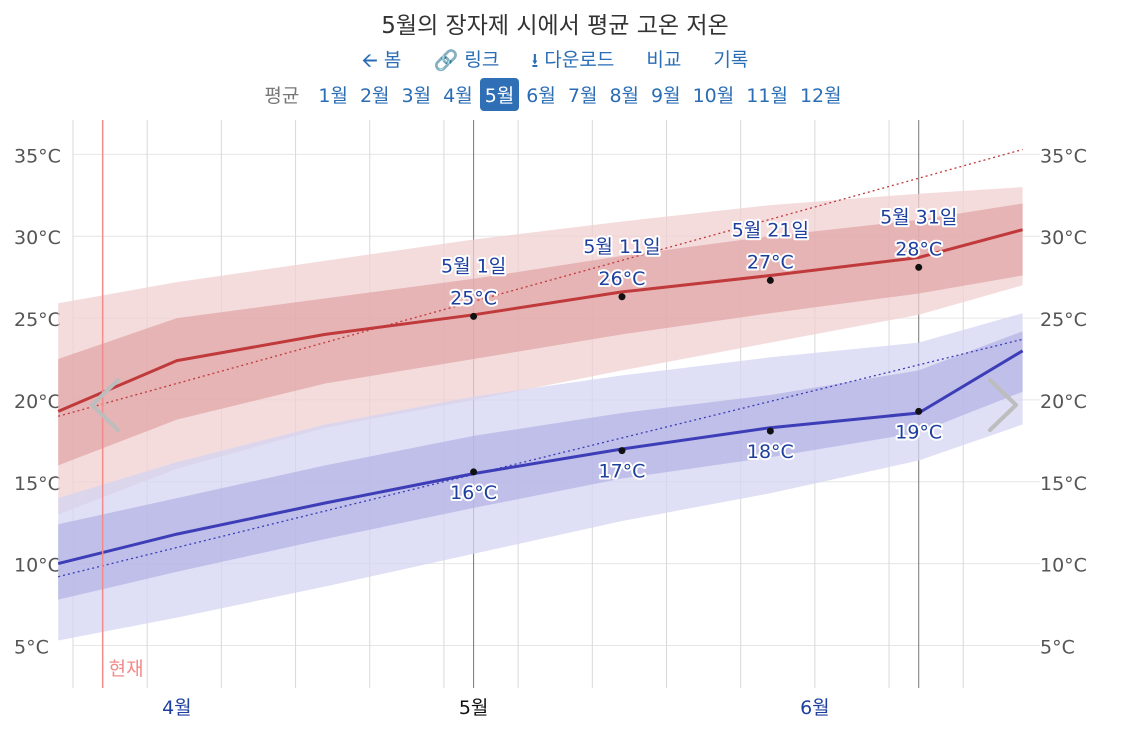 Image resolution: width=1124 pixels, height=729 pixels. I want to click on annotation-date: 5월 1일, so click(473, 266).